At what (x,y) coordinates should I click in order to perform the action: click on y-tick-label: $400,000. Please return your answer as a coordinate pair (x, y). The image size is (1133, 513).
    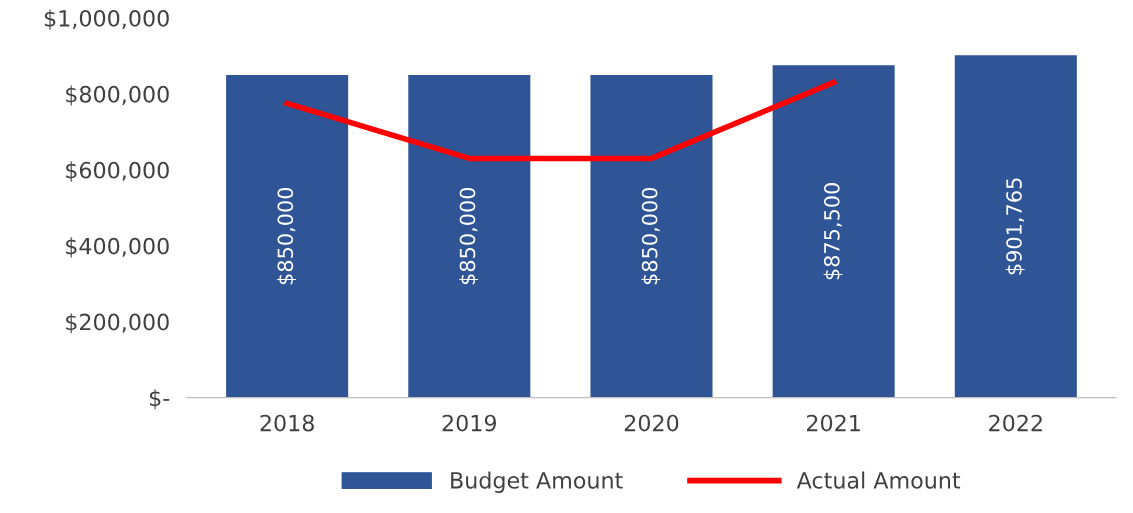
    Looking at the image, I should click on (117, 247).